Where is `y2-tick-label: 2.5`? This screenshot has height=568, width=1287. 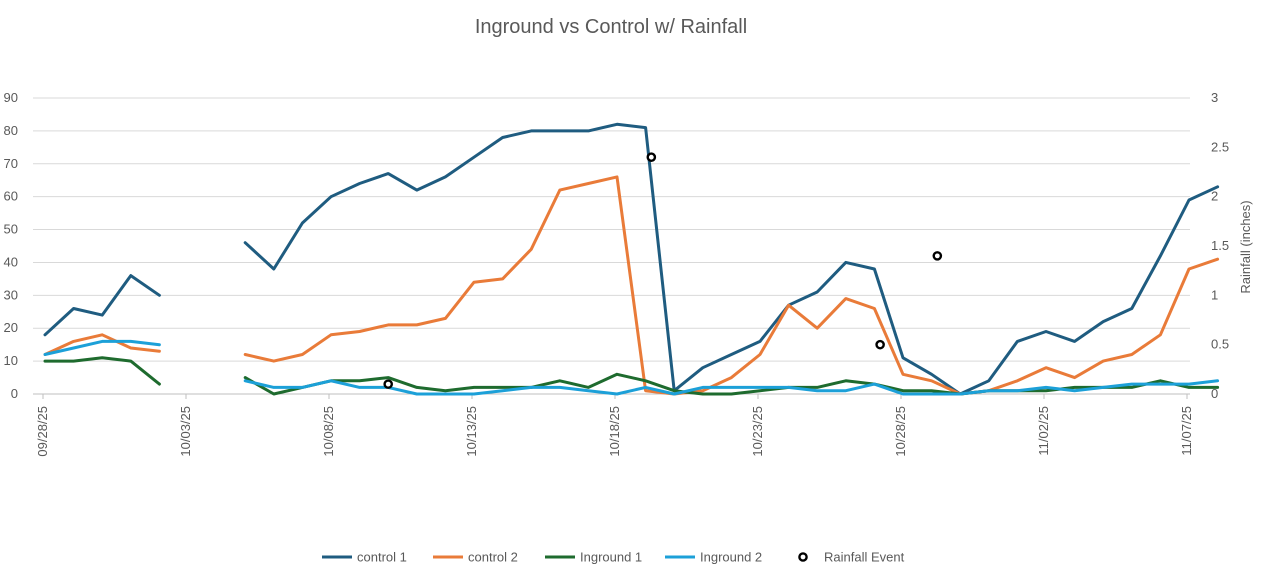
y2-tick-label: 2.5 is located at coordinates (1220, 146).